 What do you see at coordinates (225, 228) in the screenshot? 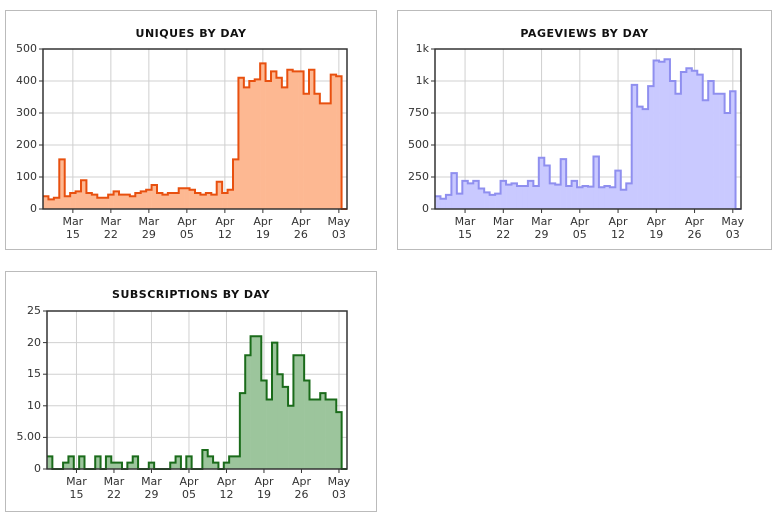
I see `x-tick-label: Apr 12` at bounding box center [225, 228].